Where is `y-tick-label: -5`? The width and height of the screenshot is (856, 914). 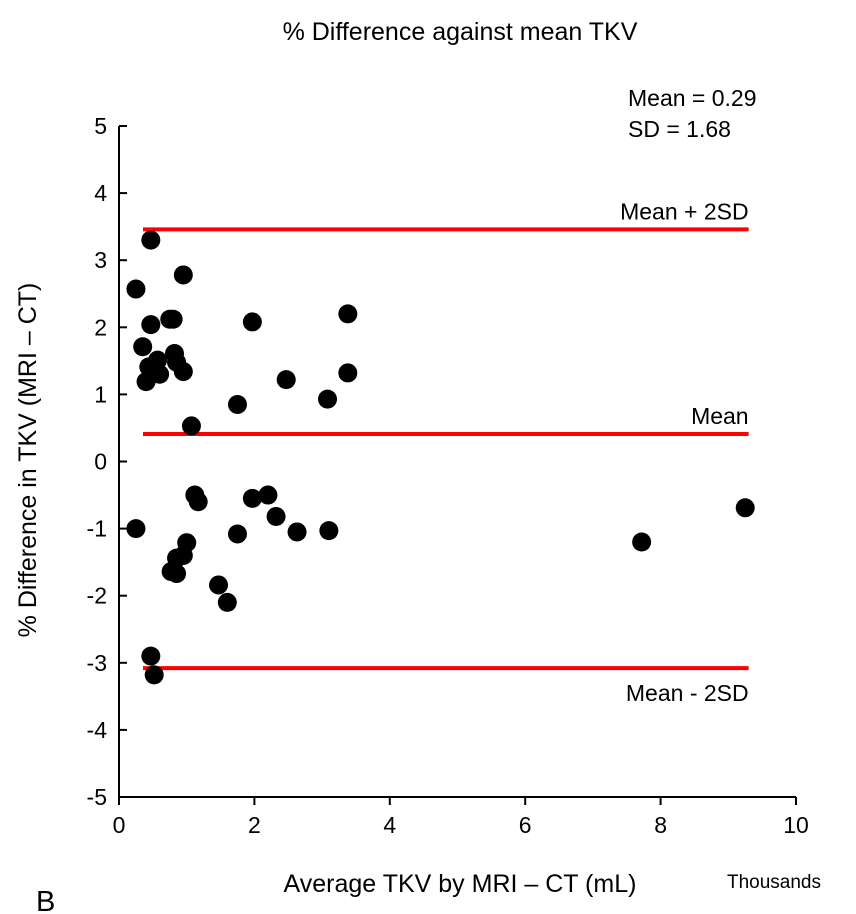
y-tick-label: -5 is located at coordinates (97, 797).